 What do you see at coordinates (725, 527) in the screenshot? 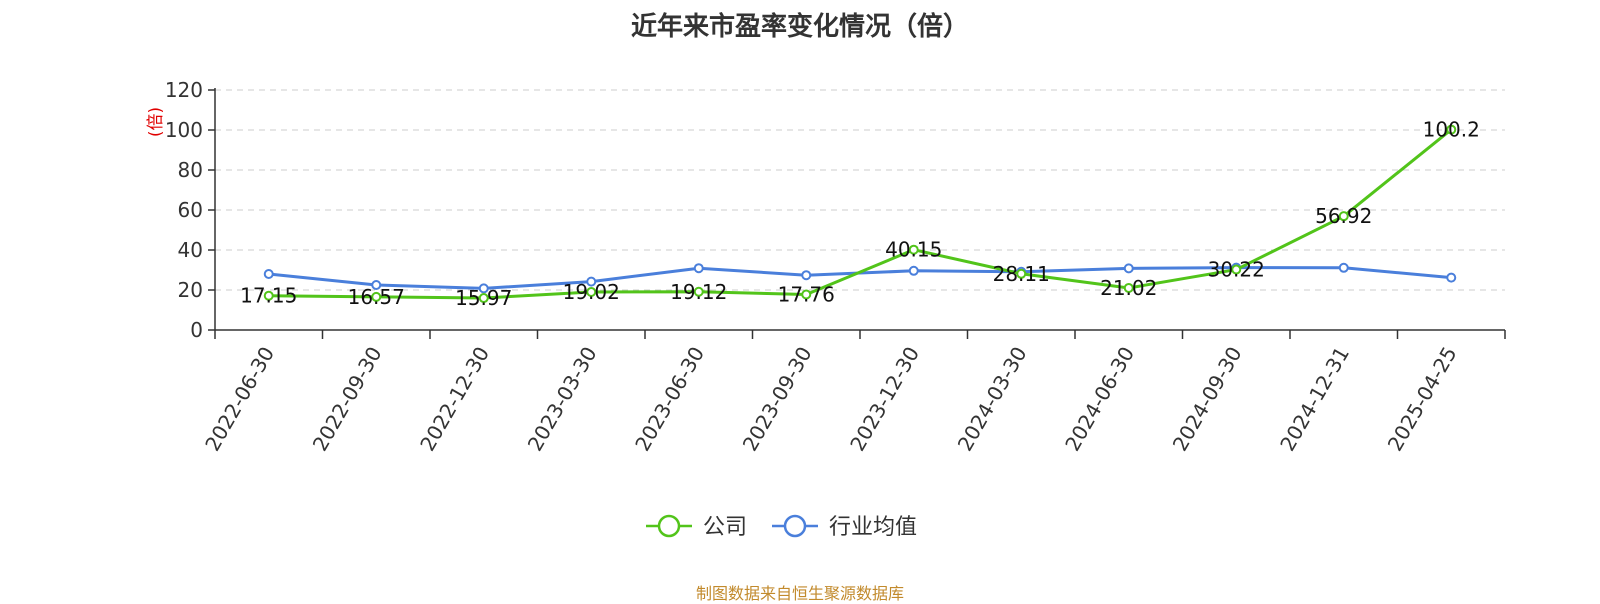
I see `legend-label: 公司` at bounding box center [725, 527].